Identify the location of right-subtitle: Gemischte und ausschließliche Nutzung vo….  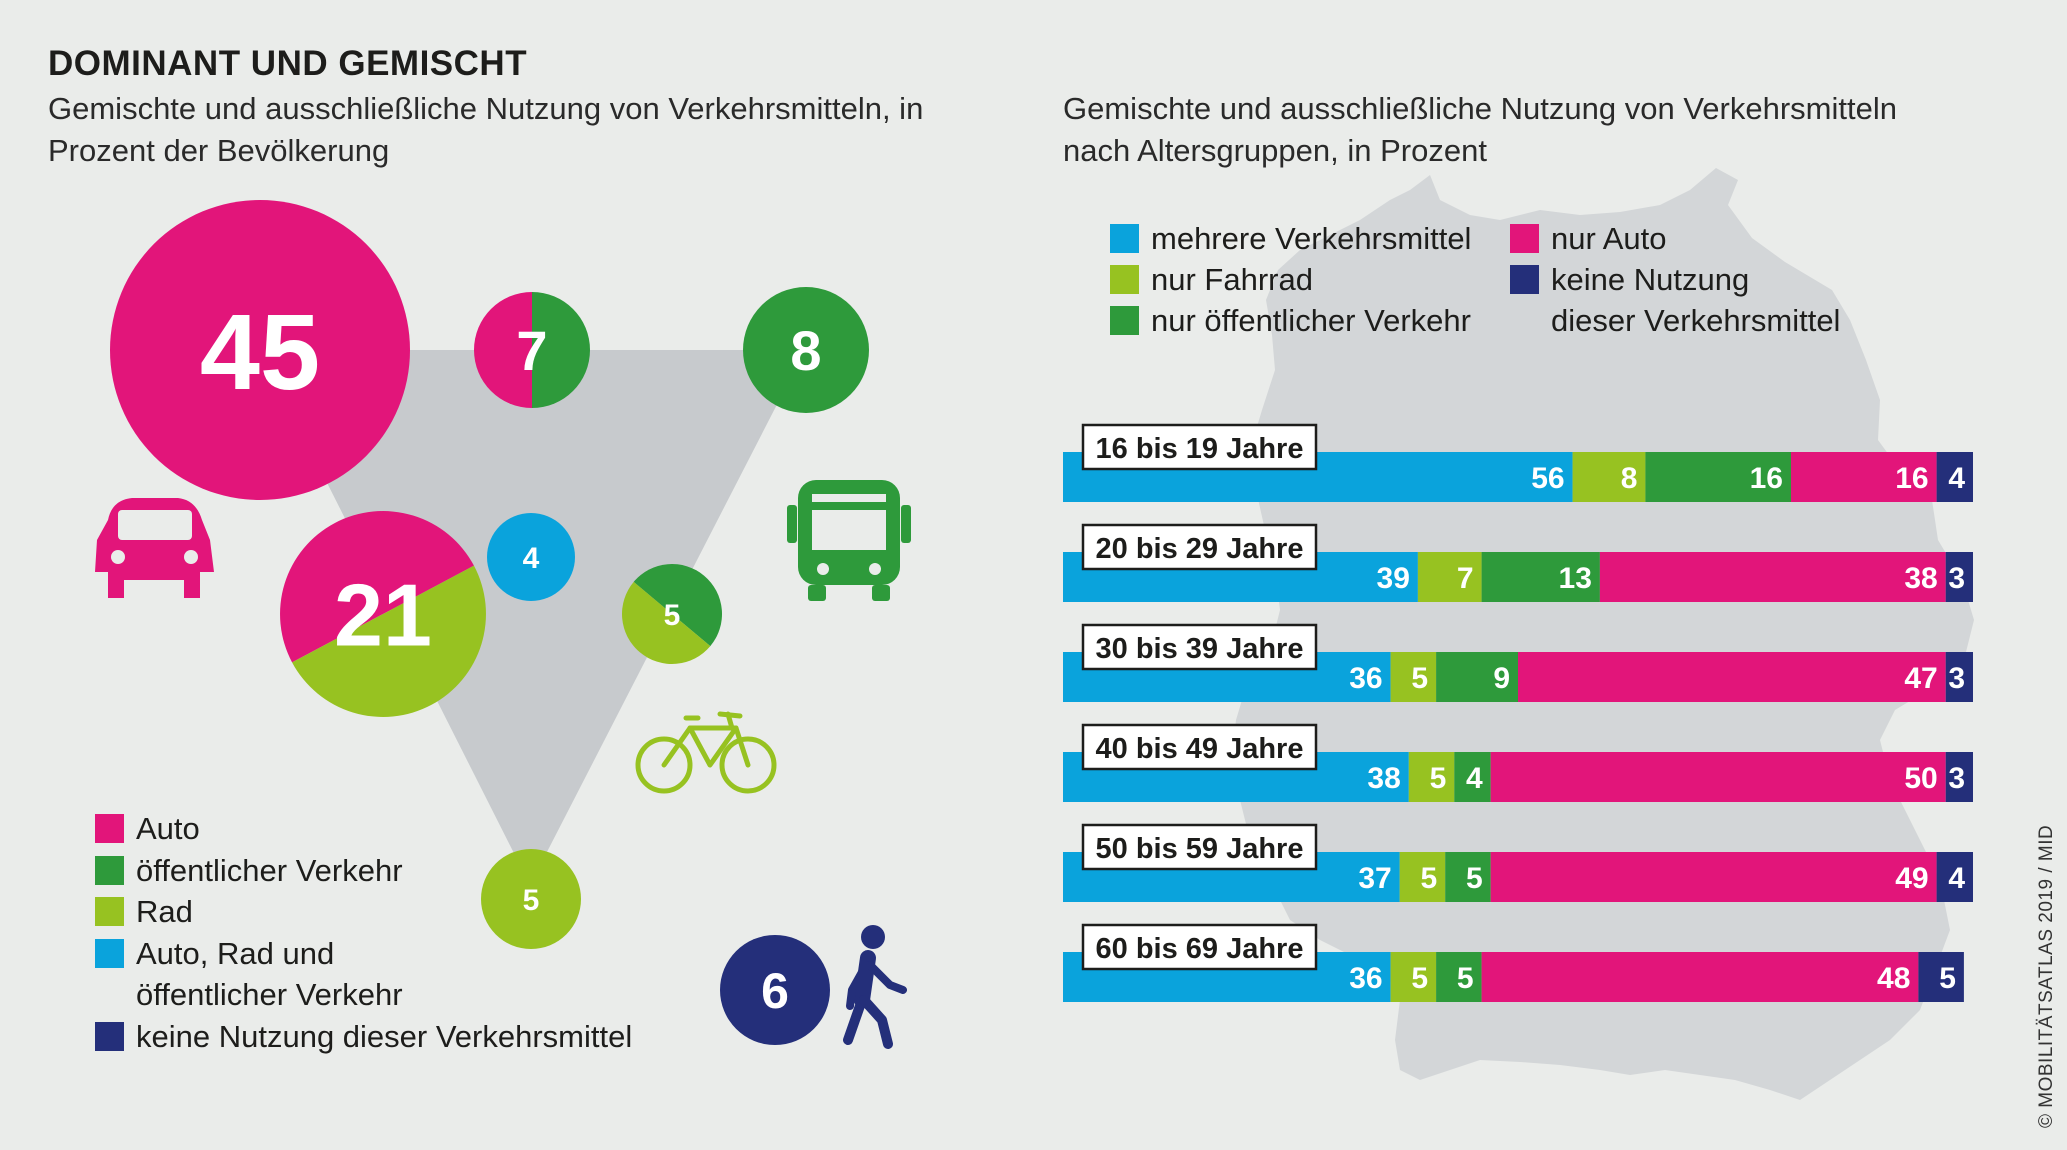
(1480, 129).